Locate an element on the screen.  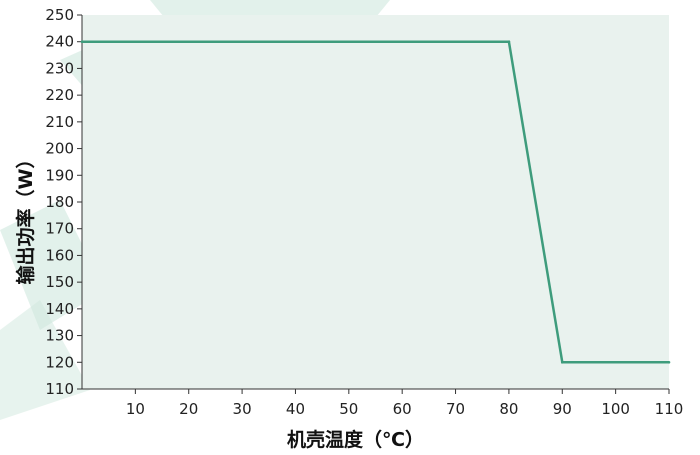
x-axis-ticks: 10 20 30 40 50 60 70 80 90 100 110 is located at coordinates (405, 403).